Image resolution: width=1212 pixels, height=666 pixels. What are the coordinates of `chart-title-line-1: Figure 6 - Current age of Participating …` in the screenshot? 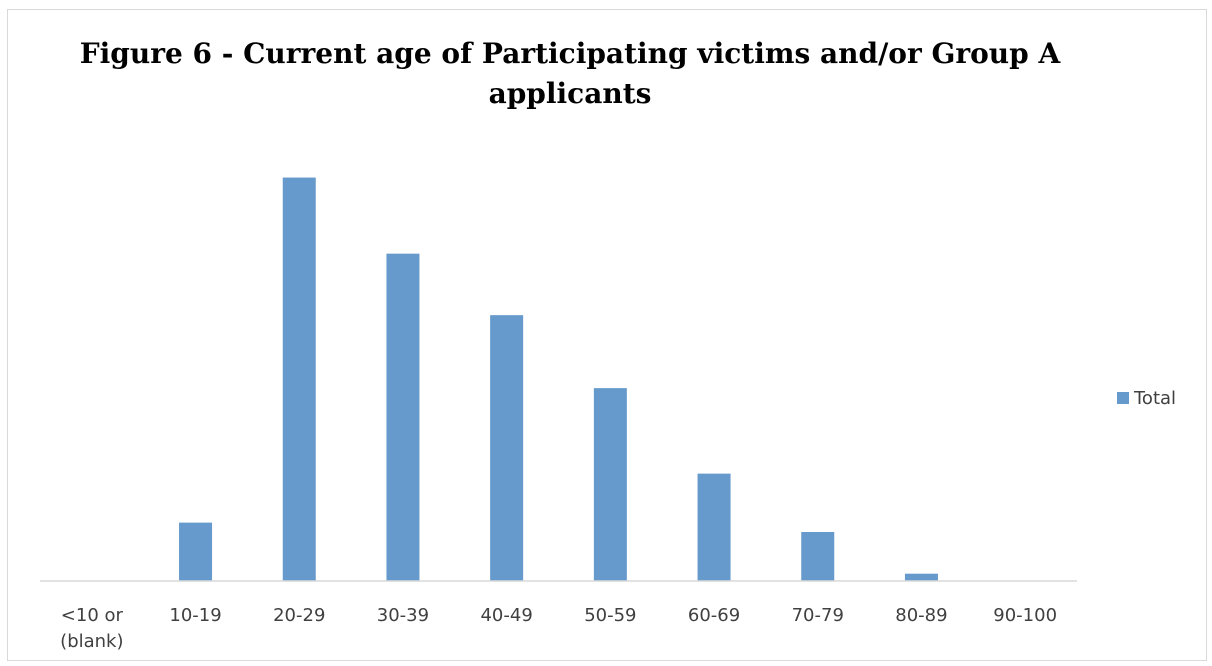 It's located at (570, 53).